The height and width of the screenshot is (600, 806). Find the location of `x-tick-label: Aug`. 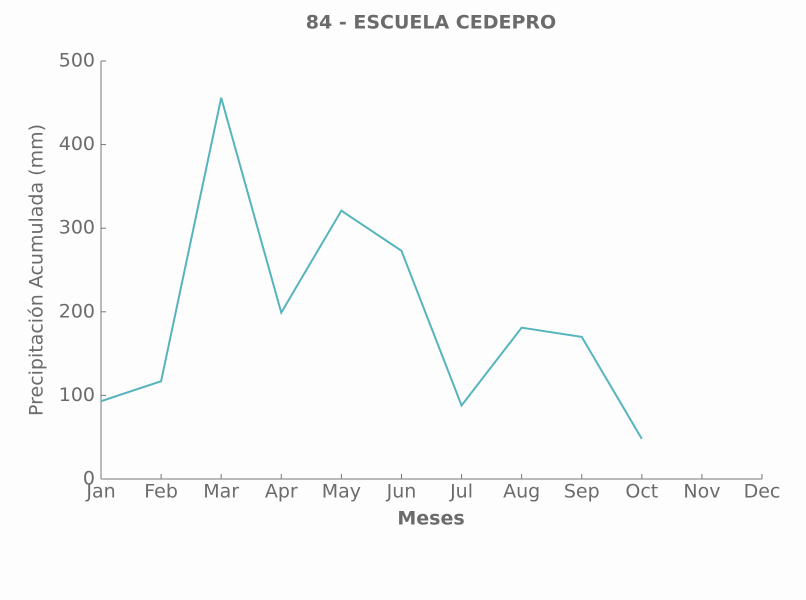

x-tick-label: Aug is located at coordinates (521, 492).